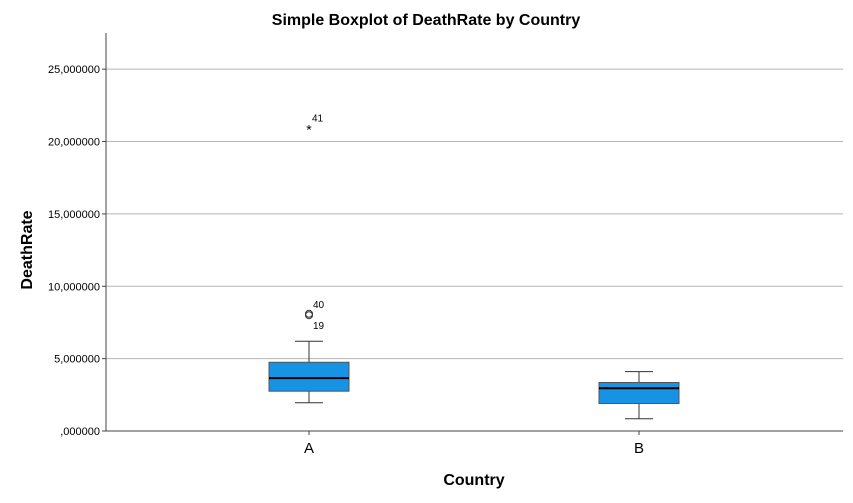 The height and width of the screenshot is (503, 853). I want to click on x-axis-title: Country, so click(473, 480).